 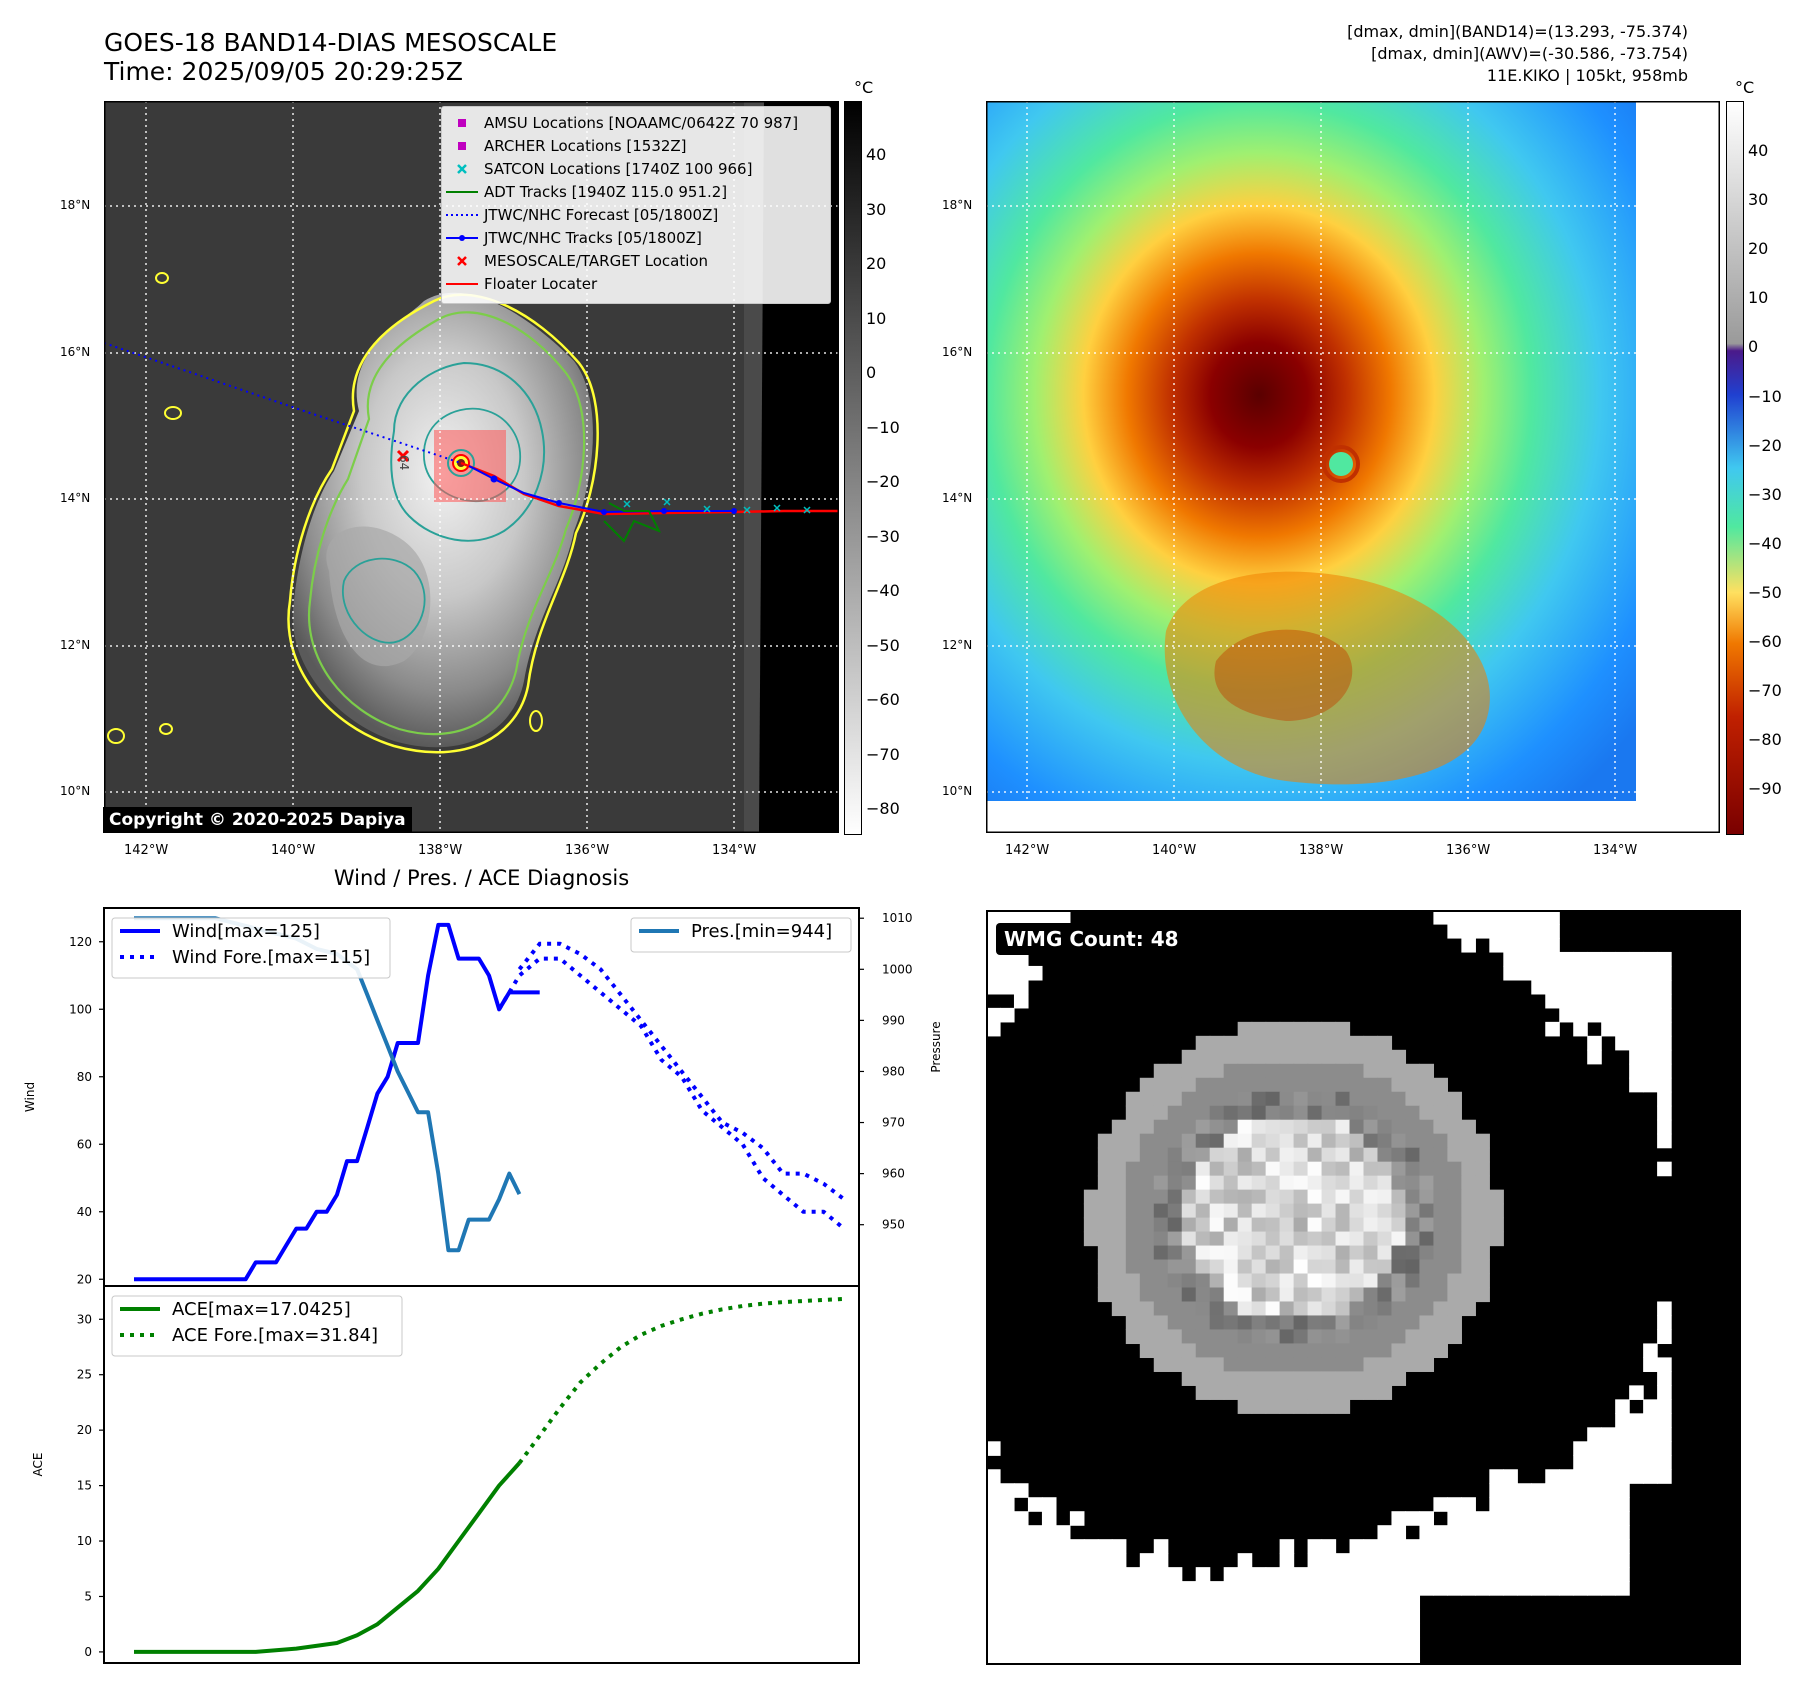 What do you see at coordinates (876, 318) in the screenshot?
I see `colorbar-tick-left: 10` at bounding box center [876, 318].